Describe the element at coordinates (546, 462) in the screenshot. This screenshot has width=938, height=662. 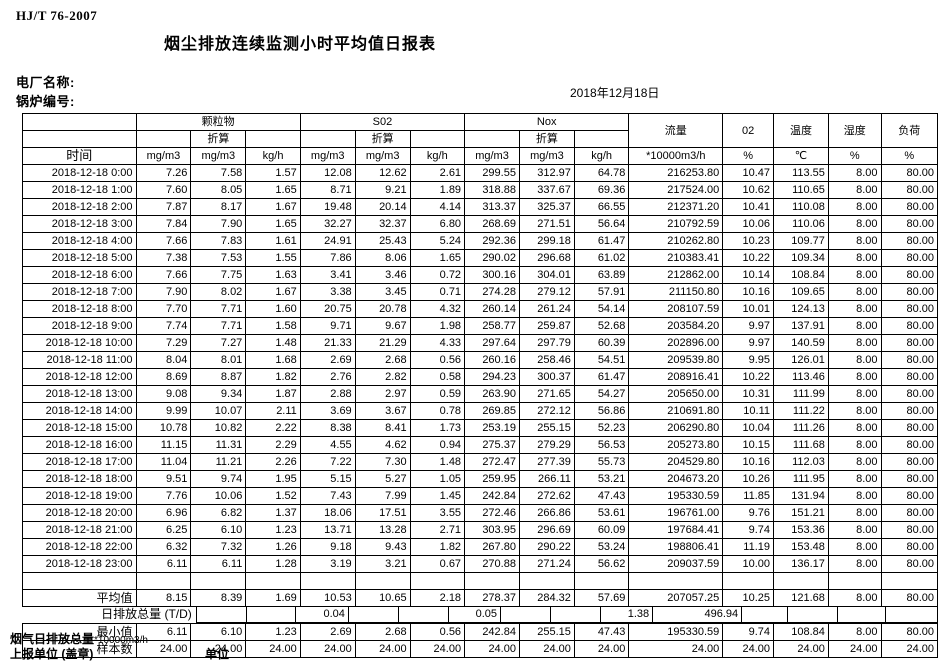
I see `cell-nox-converted: 277.39` at that location.